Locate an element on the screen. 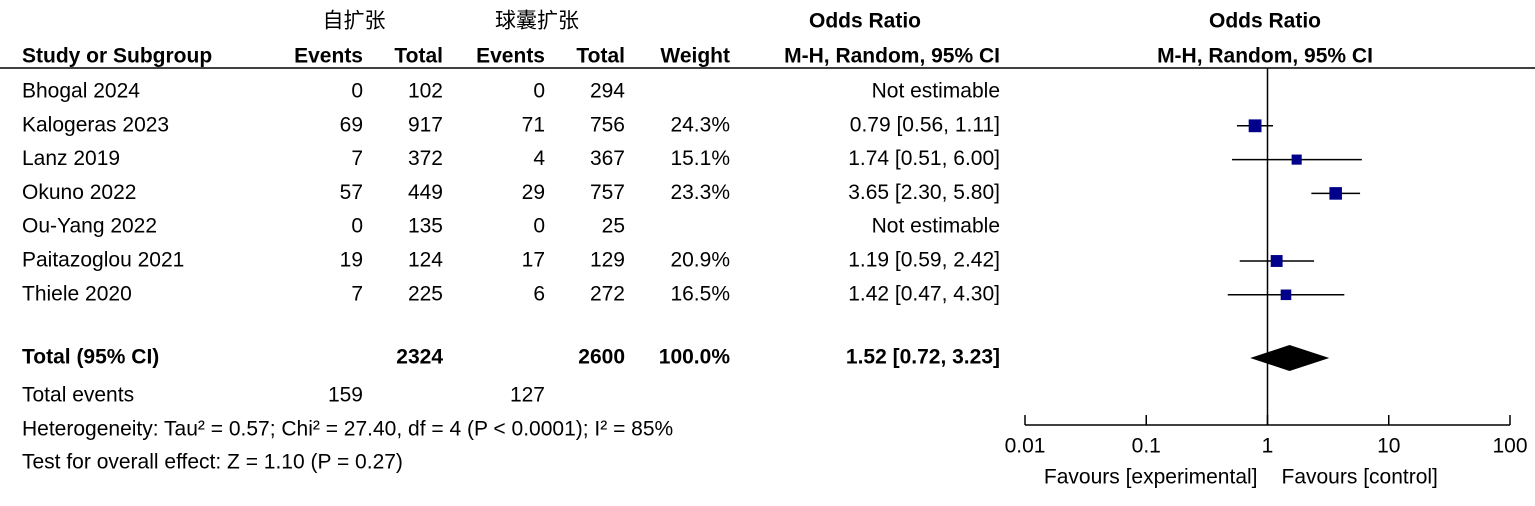 The image size is (1535, 506). favours-label: Favours [control] is located at coordinates (1360, 477).